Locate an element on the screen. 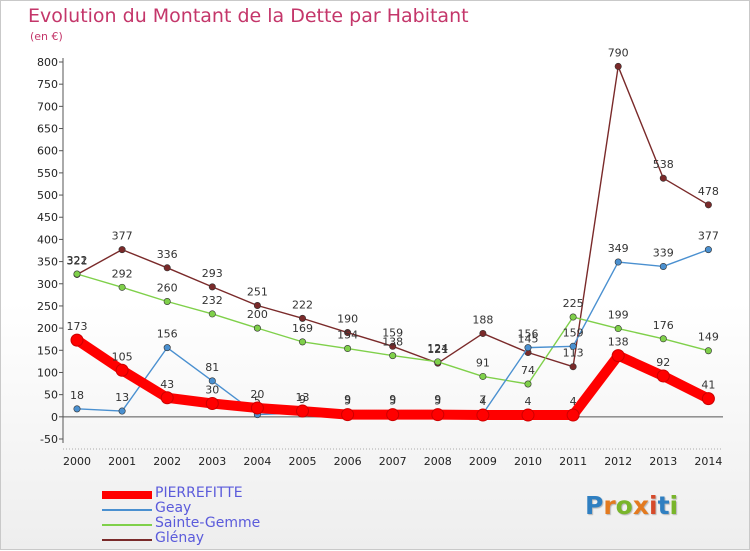 This screenshot has width=750, height=551. data-label: 30 is located at coordinates (212, 390).